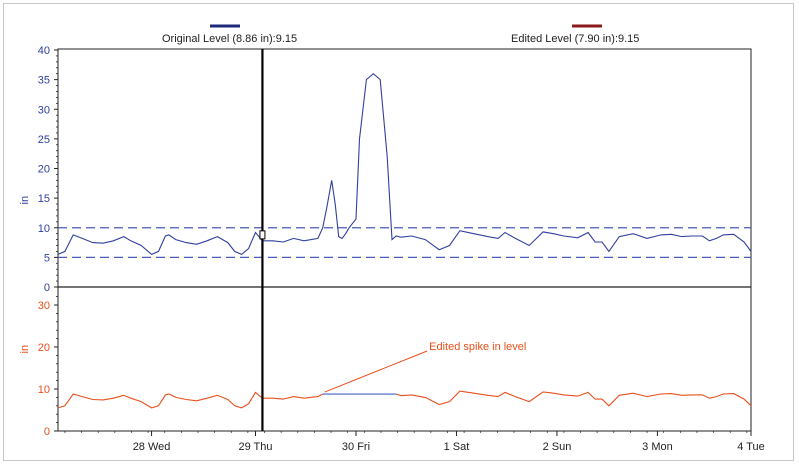 The height and width of the screenshot is (466, 799). I want to click on top-y-tick-label: 35, so click(44, 81).